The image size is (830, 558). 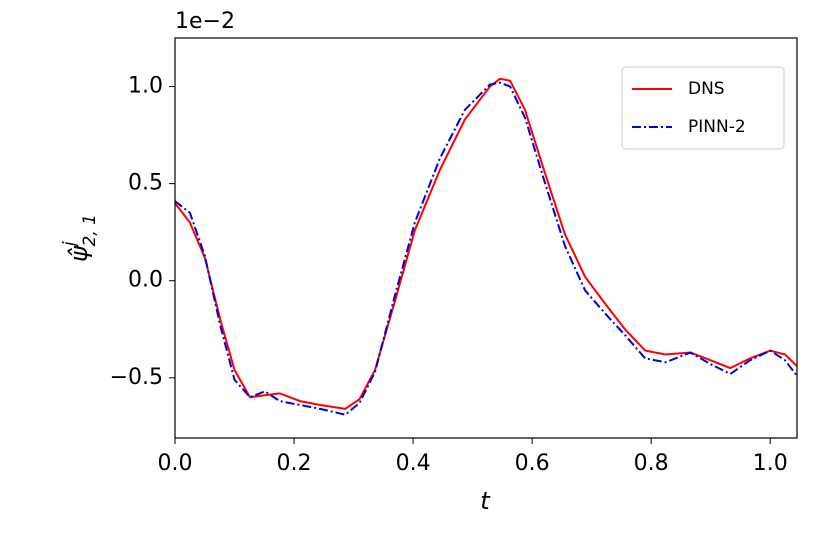 I want to click on y-label-superscript: j, so click(x=70, y=244).